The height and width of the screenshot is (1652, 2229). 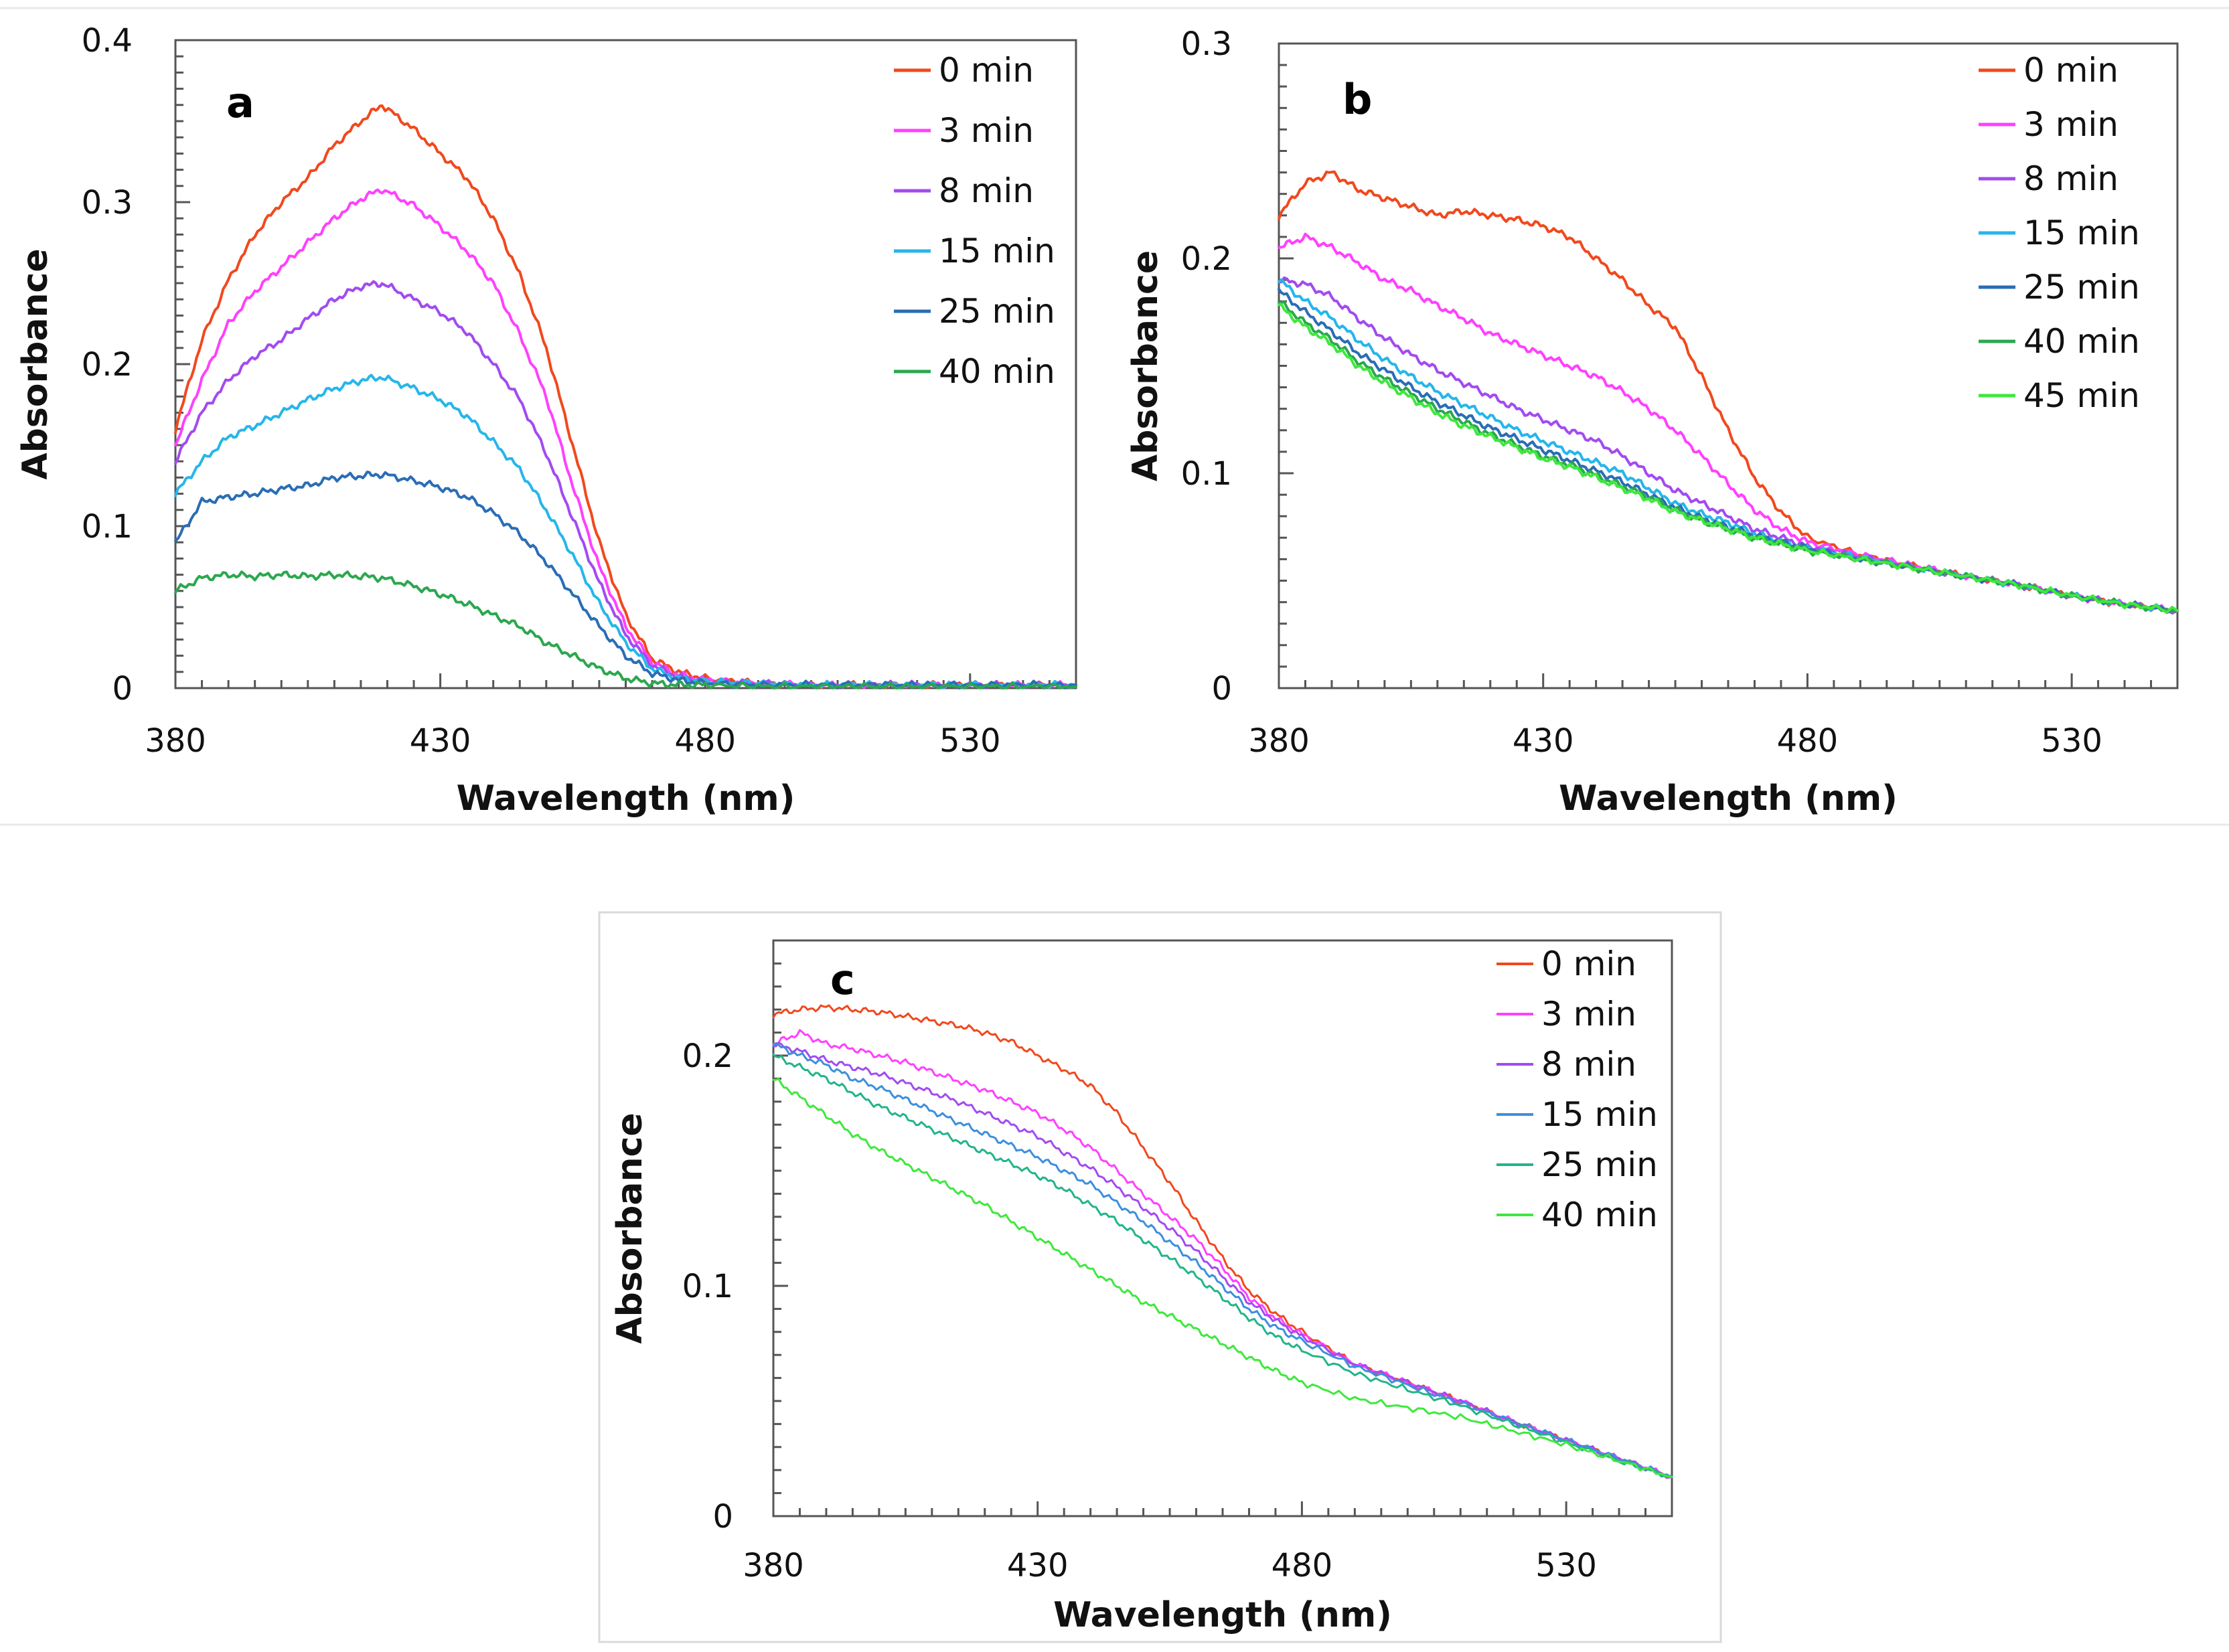 What do you see at coordinates (2071, 70) in the screenshot?
I see `panel-b-legend-label: 0 min` at bounding box center [2071, 70].